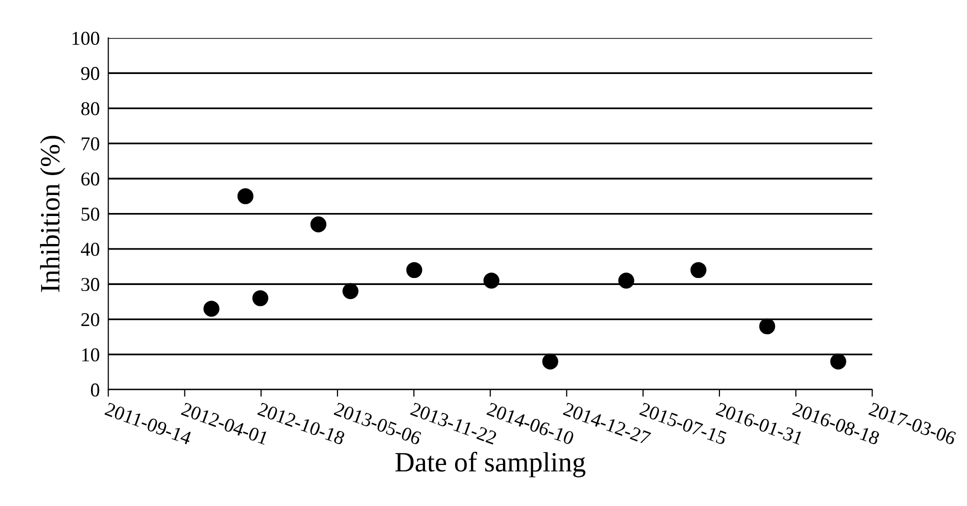  Describe the element at coordinates (90, 319) in the screenshot. I see `y-tick-label: 20` at that location.